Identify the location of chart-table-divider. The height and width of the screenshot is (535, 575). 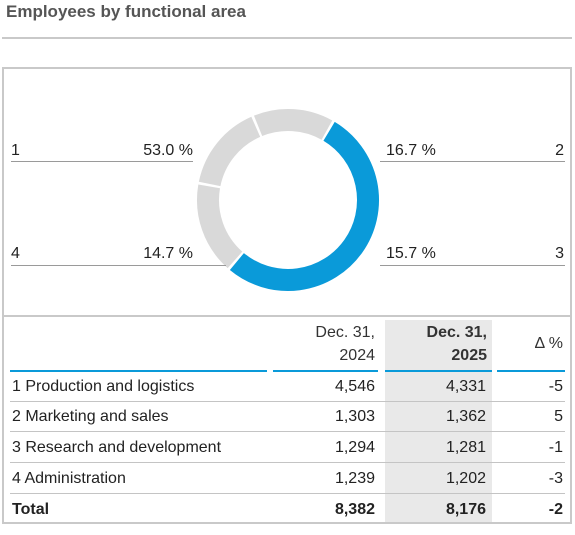
(287, 316).